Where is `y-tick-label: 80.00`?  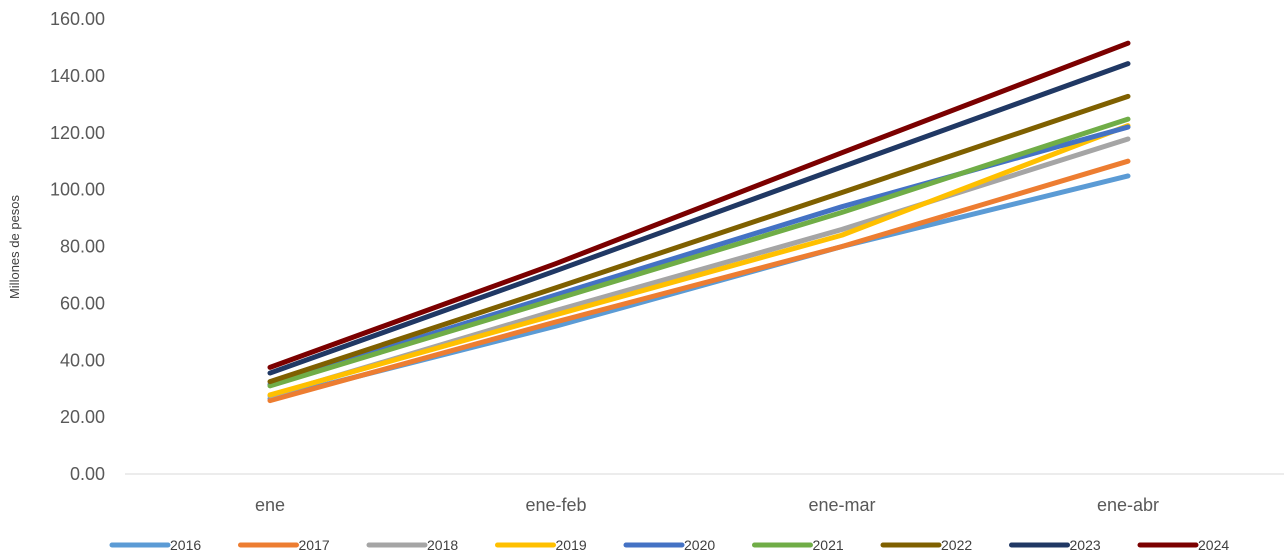
y-tick-label: 80.00 is located at coordinates (82, 247).